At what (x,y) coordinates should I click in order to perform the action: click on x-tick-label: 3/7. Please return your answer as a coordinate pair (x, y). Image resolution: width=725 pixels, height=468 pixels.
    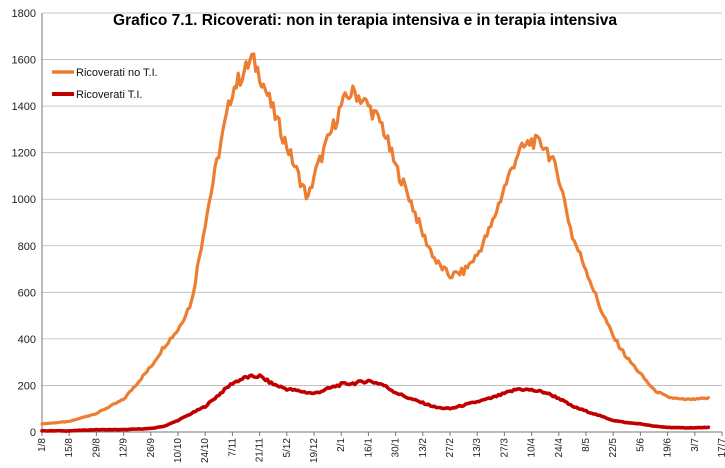
    Looking at the image, I should click on (695, 445).